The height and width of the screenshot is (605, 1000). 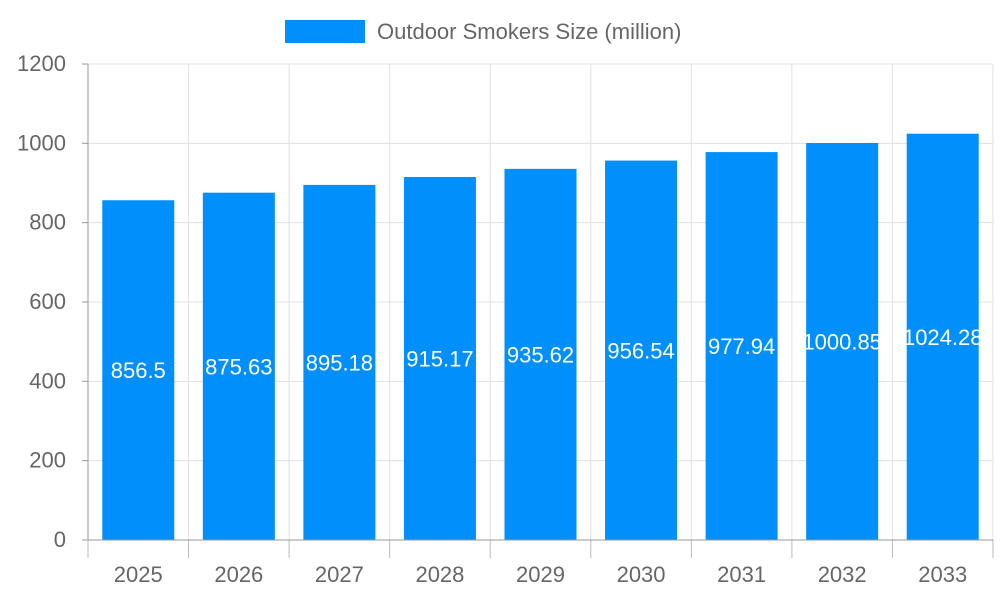 What do you see at coordinates (325, 31) in the screenshot?
I see `legend-swatch` at bounding box center [325, 31].